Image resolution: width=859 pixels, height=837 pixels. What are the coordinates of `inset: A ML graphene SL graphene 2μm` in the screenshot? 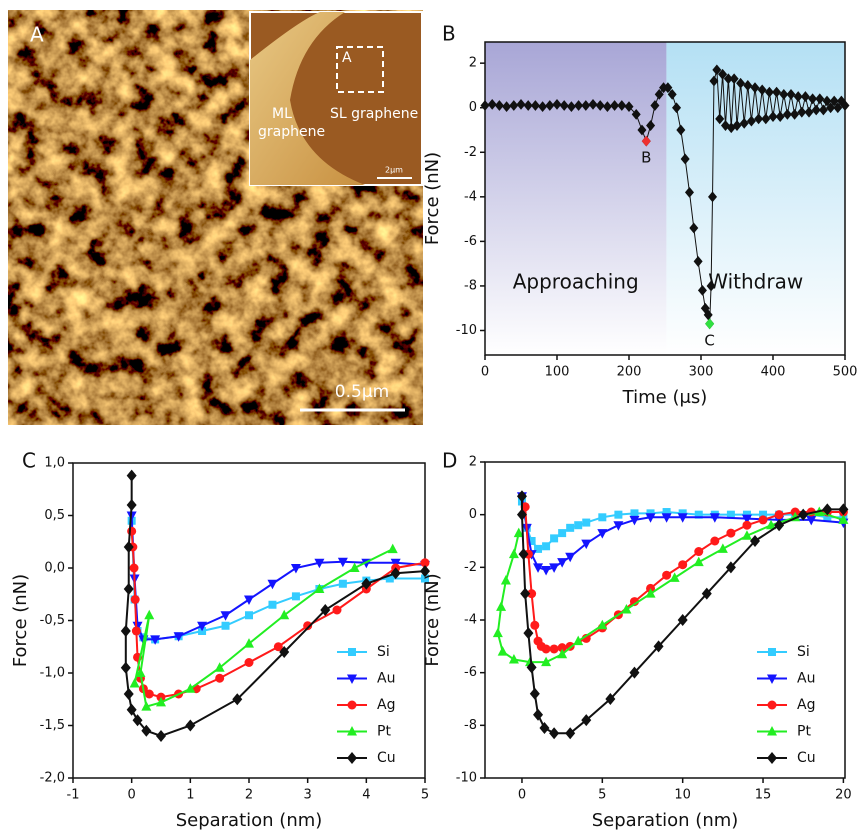 It's located at (336, 98).